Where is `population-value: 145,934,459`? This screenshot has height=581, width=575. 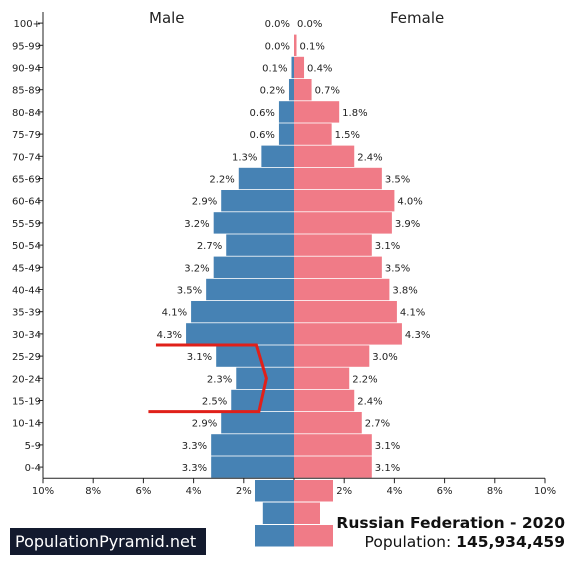 population-value: 145,934,459 is located at coordinates (510, 542).